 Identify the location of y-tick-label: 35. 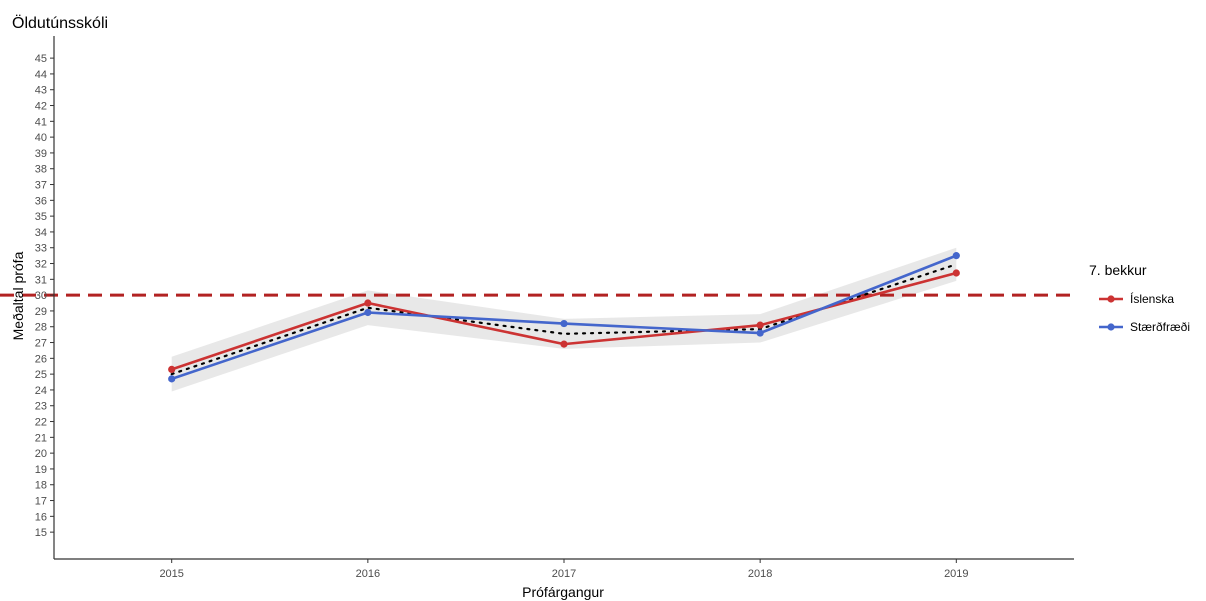
(41, 217).